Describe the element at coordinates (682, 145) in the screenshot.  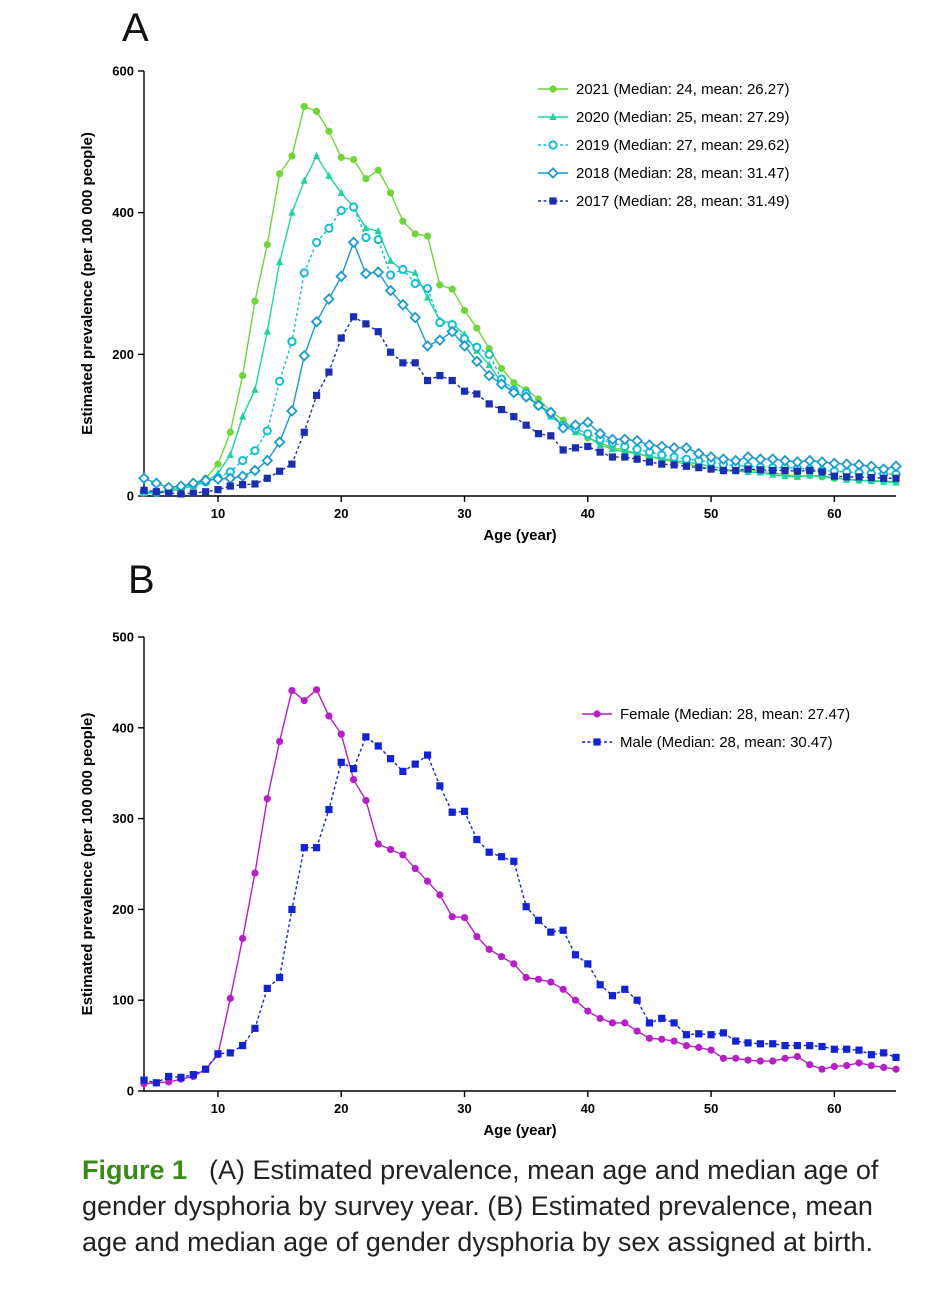
I see `legend-label: 2019 (Median: 27, mean: 29.62)` at that location.